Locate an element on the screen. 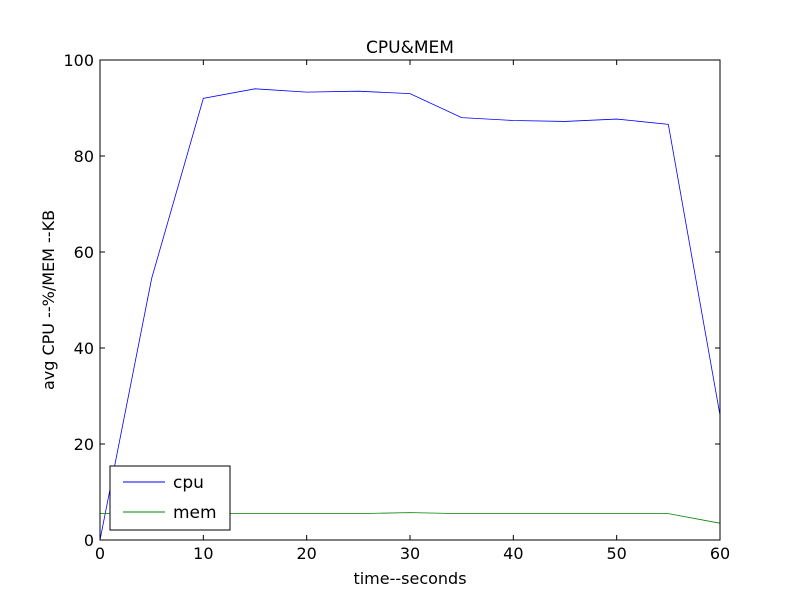 Image resolution: width=800 pixels, height=604 pixels. y-tick-label: 60 is located at coordinates (84, 252).